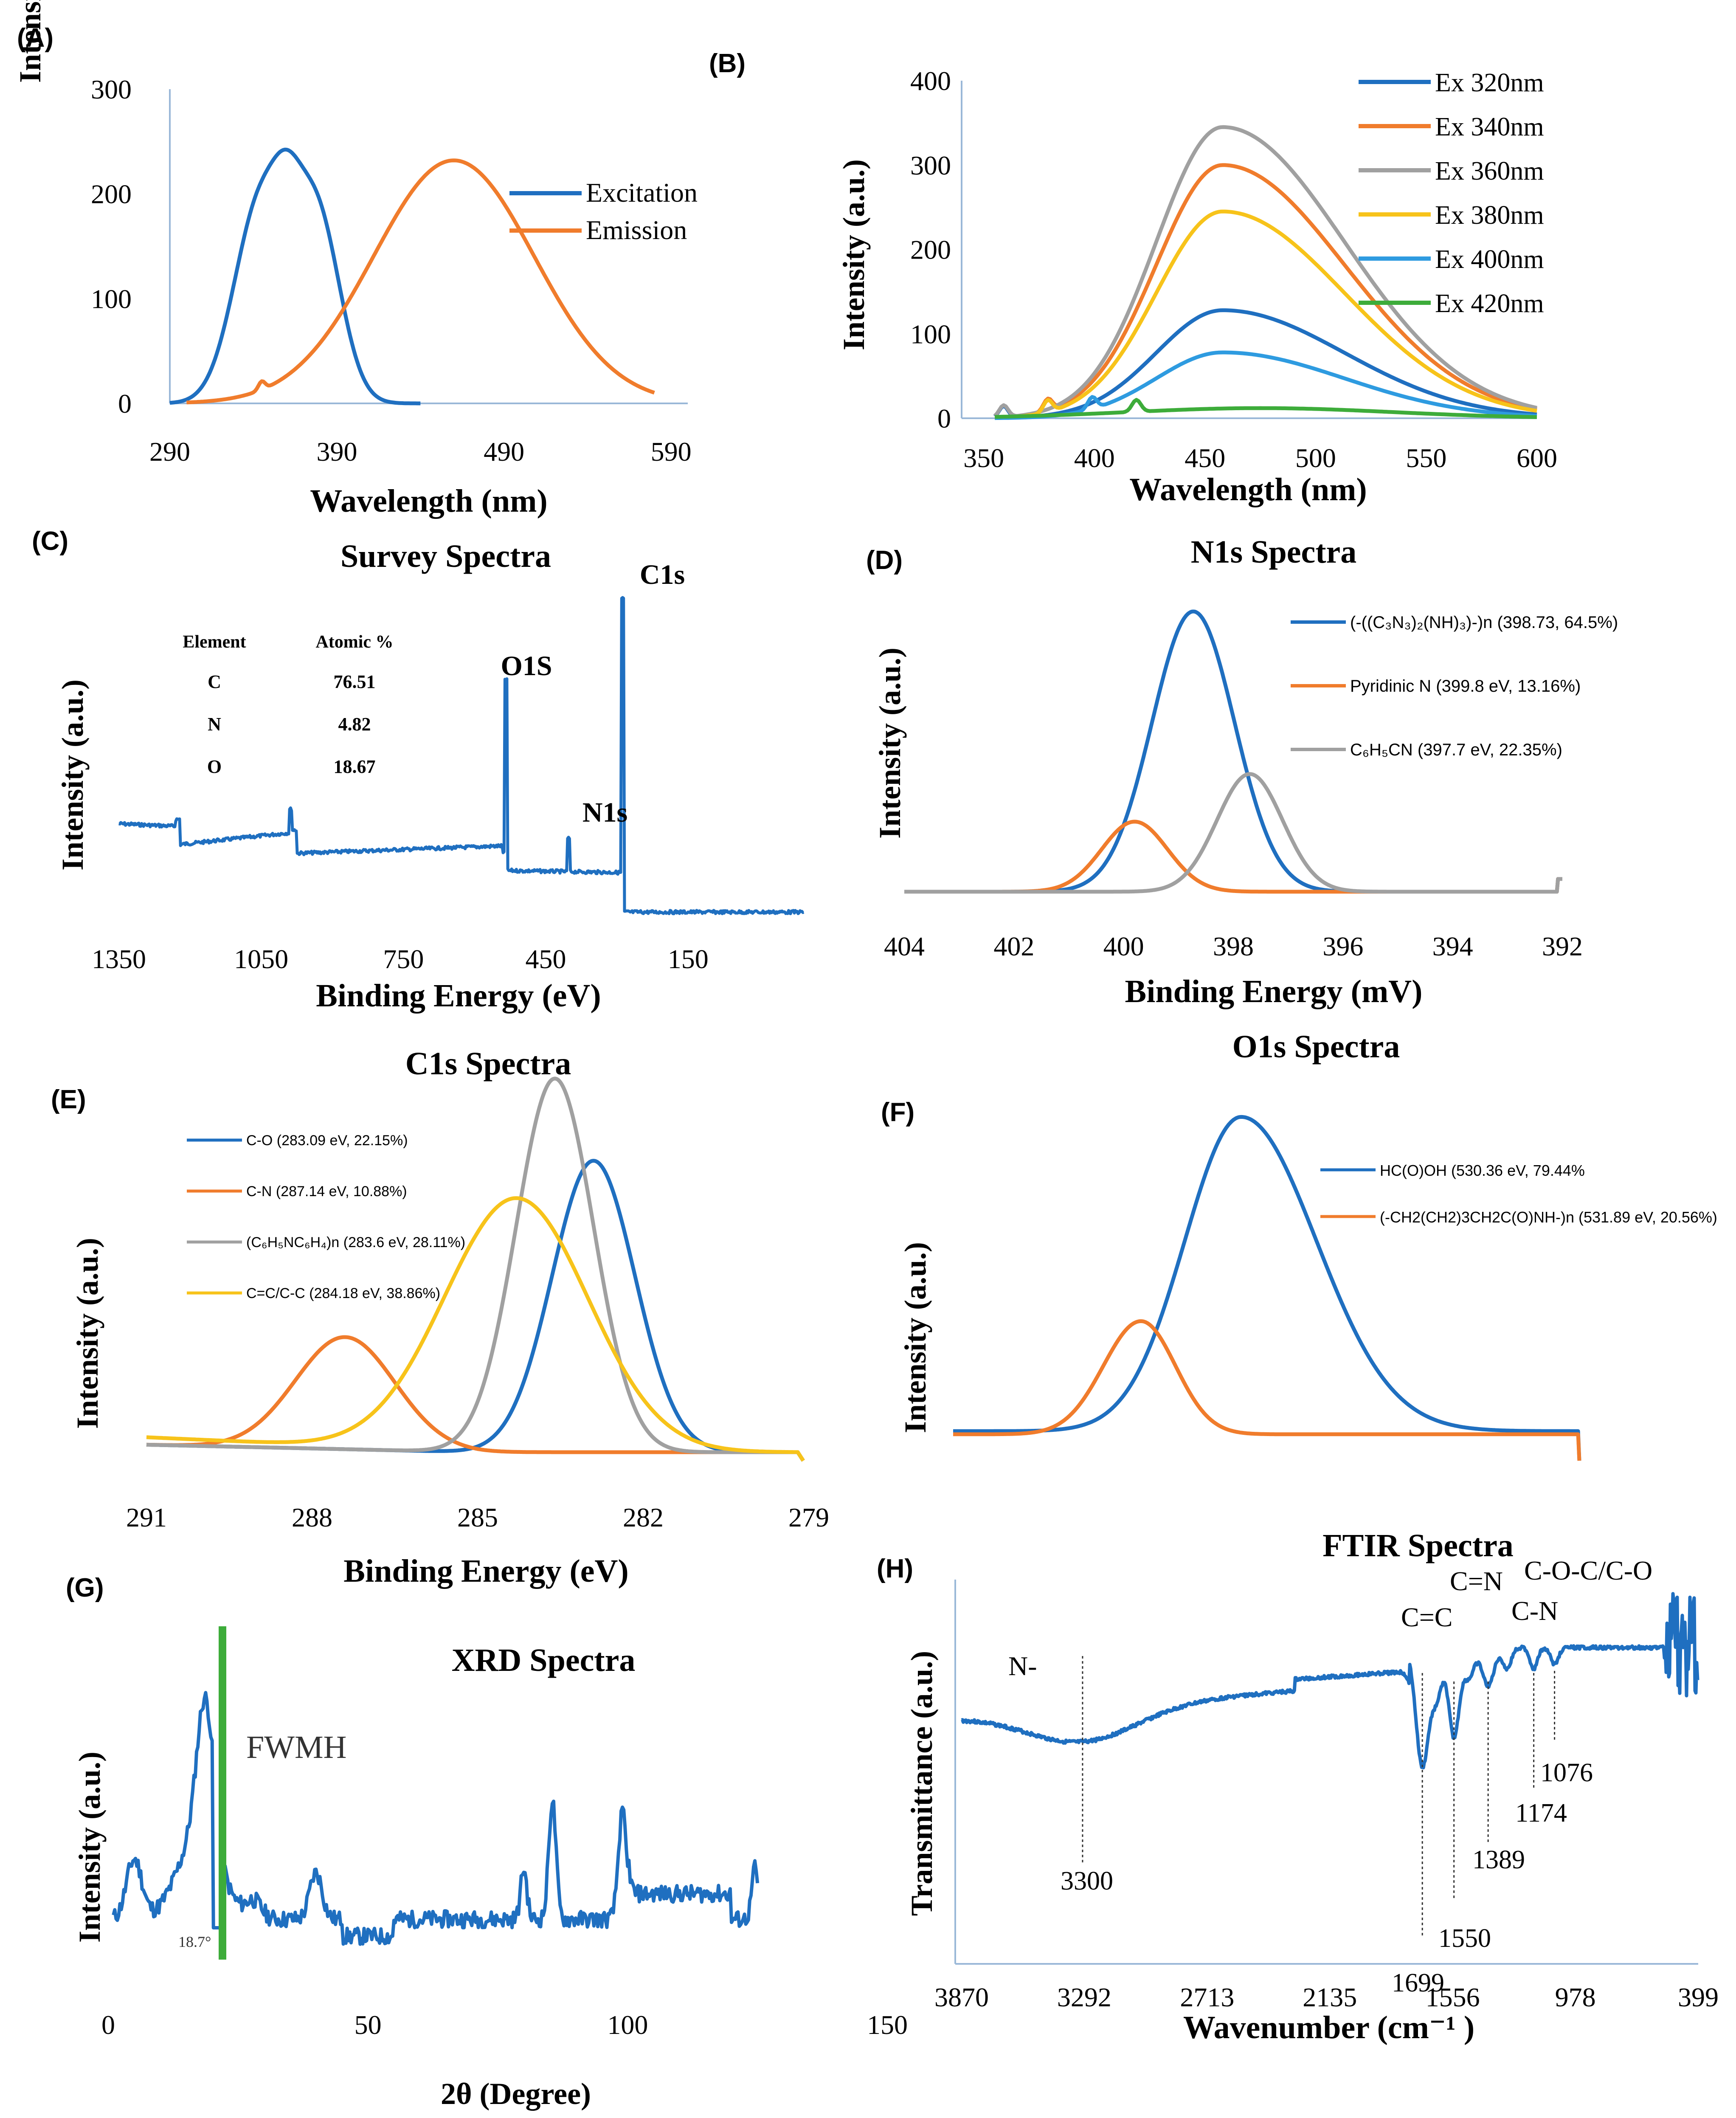  I want to click on panel-f-ylabel: Intensity (a.u.), so click(915, 1337).